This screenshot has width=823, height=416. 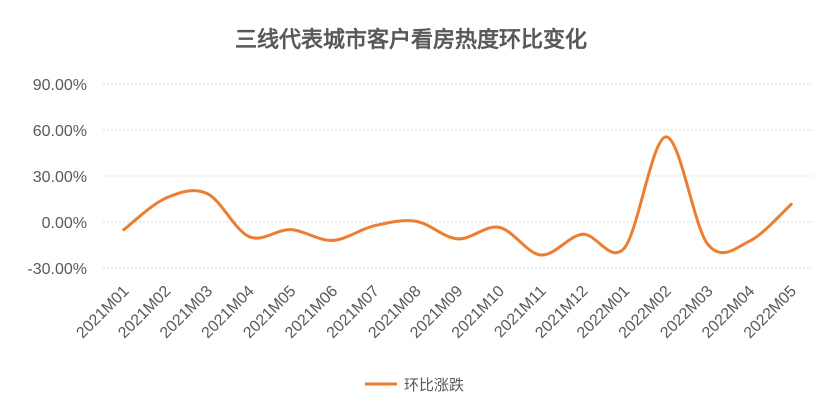 What do you see at coordinates (60, 131) in the screenshot?
I see `y-tick-label: 60.00%` at bounding box center [60, 131].